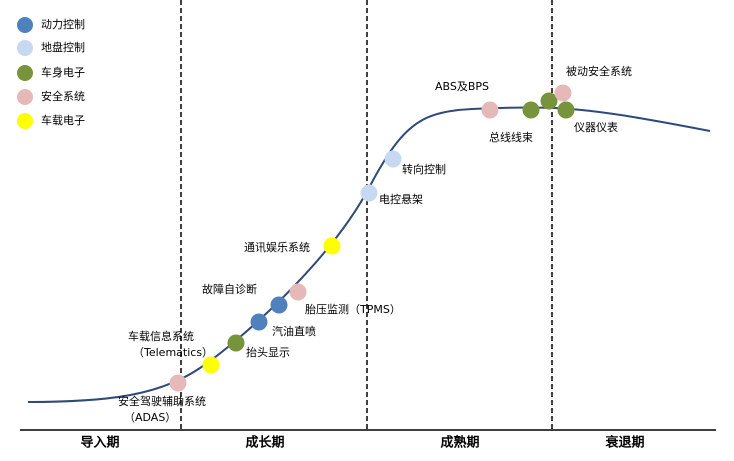 Image resolution: width=734 pixels, height=461 pixels. Describe the element at coordinates (63, 72) in the screenshot. I see `legend-label: 车身电子` at that location.